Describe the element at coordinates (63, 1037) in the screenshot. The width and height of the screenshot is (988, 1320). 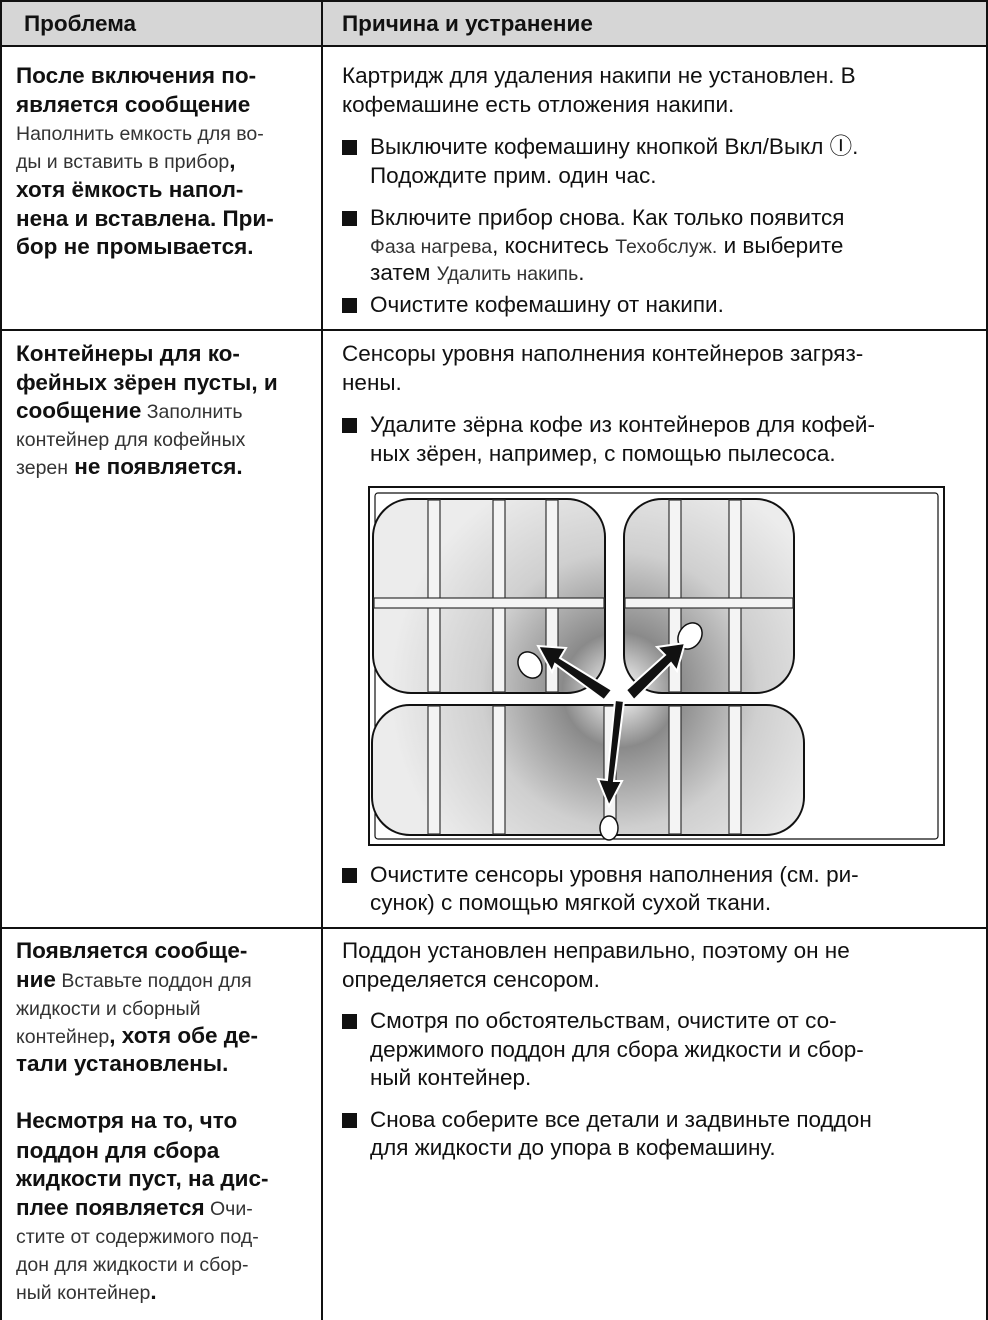
I see `display-text: контейнер` at that location.